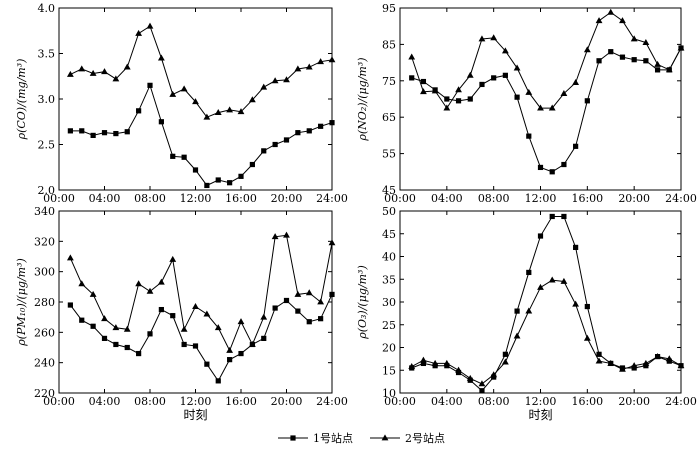 The image size is (700, 449). I want to click on y-tick-label: 75, so click(389, 81).